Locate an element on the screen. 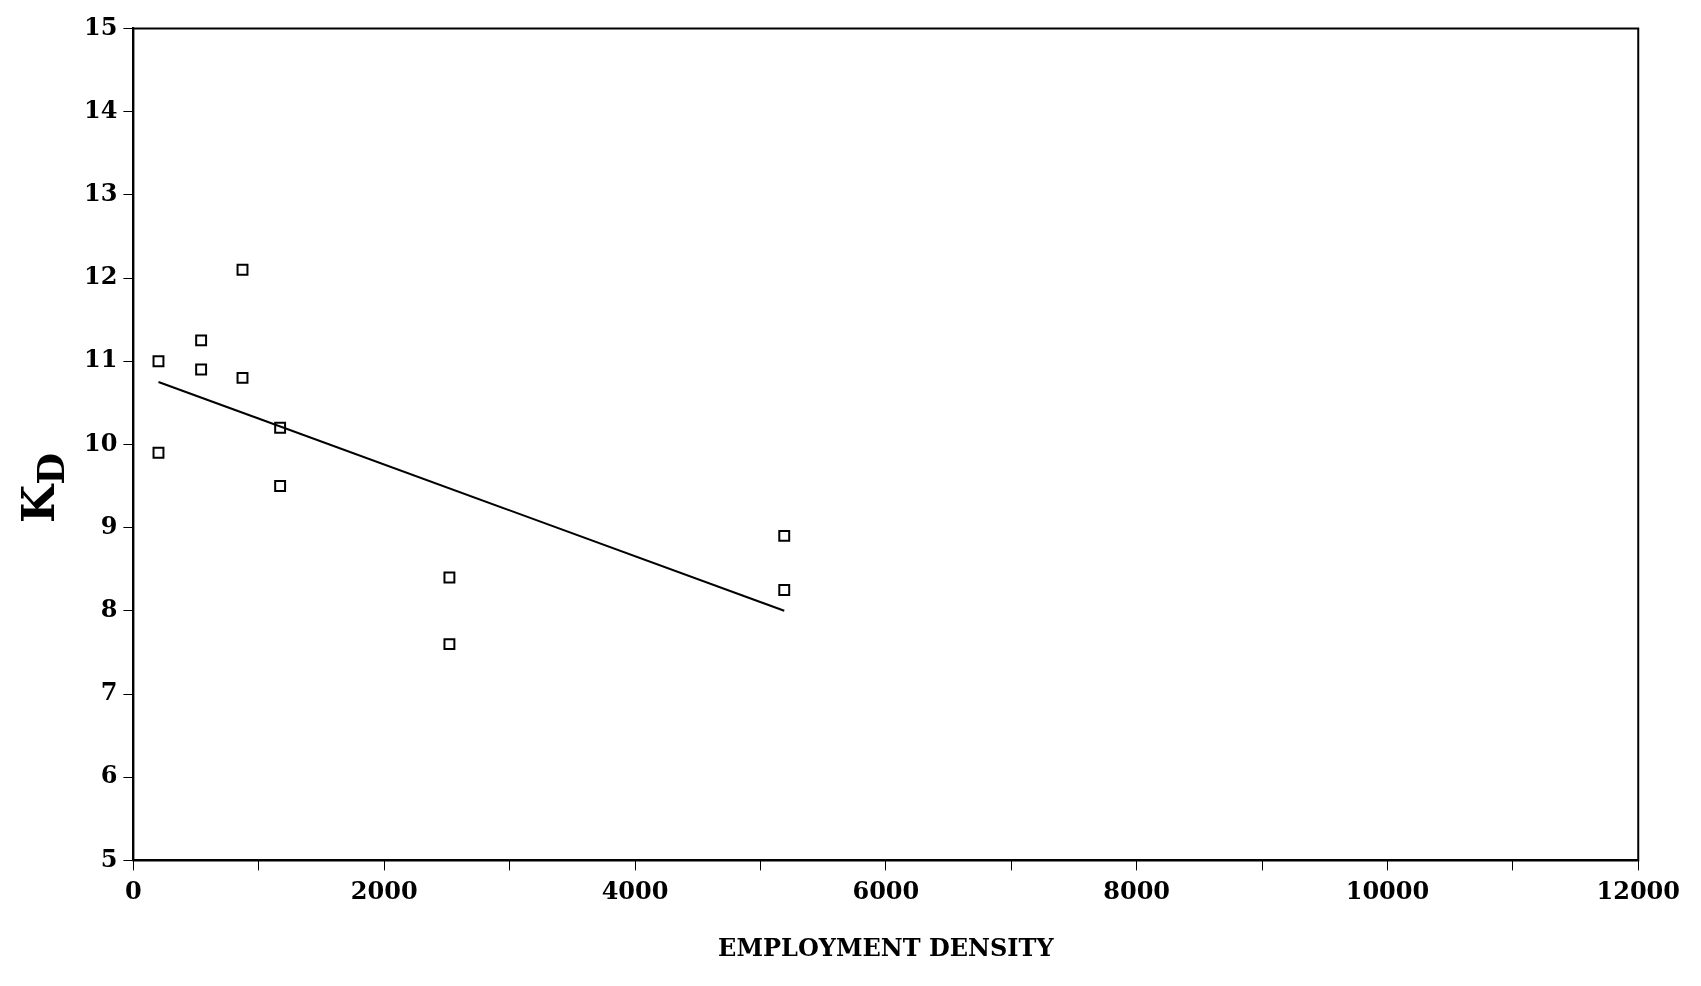 The height and width of the screenshot is (986, 1701). x-tick-label: 8000 is located at coordinates (1137, 891).